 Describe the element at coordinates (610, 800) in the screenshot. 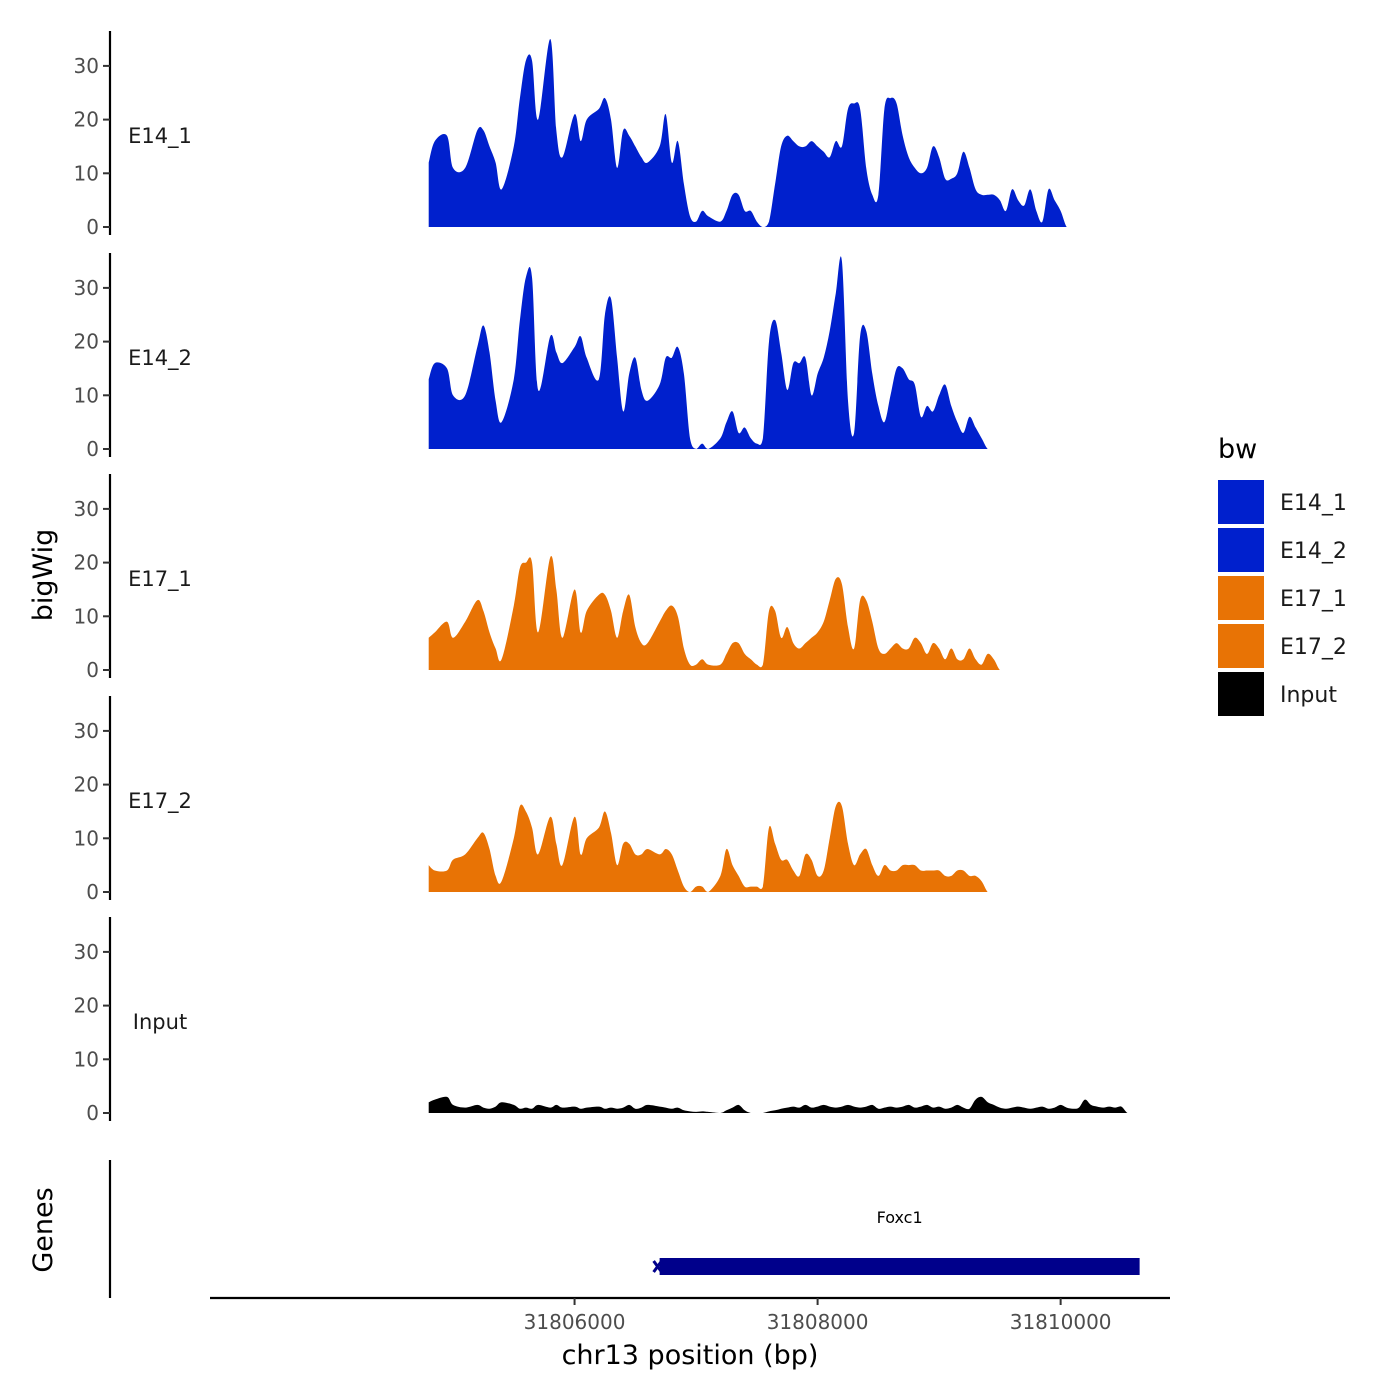

I see `track-E17_2: 0 10 20 30 E17_2` at that location.